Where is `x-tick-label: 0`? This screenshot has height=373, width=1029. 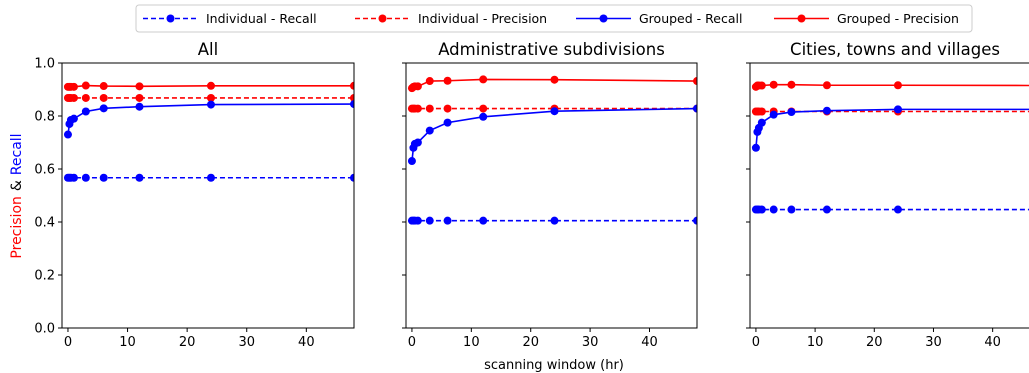 x-tick-label: 0 is located at coordinates (412, 342).